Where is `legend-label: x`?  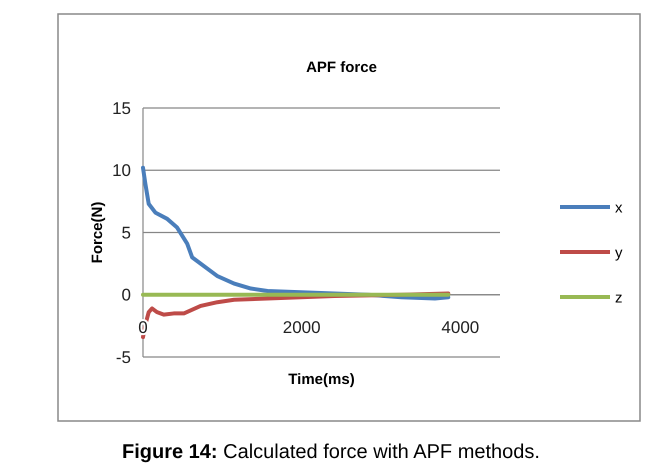 legend-label: x is located at coordinates (619, 207).